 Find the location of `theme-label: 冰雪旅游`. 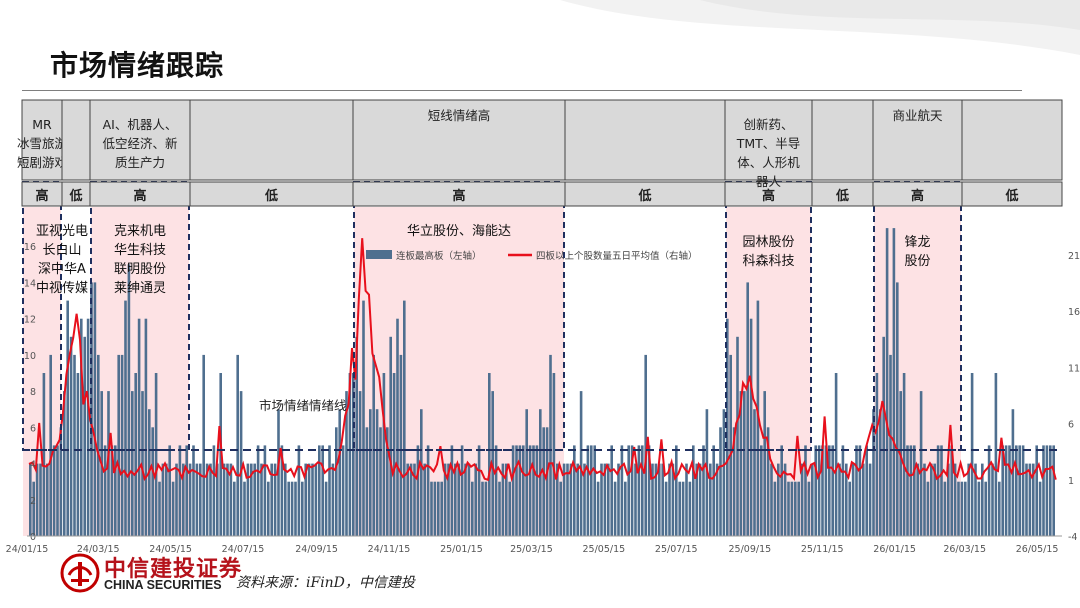

theme-label: 冰雪旅游 is located at coordinates (42, 143).